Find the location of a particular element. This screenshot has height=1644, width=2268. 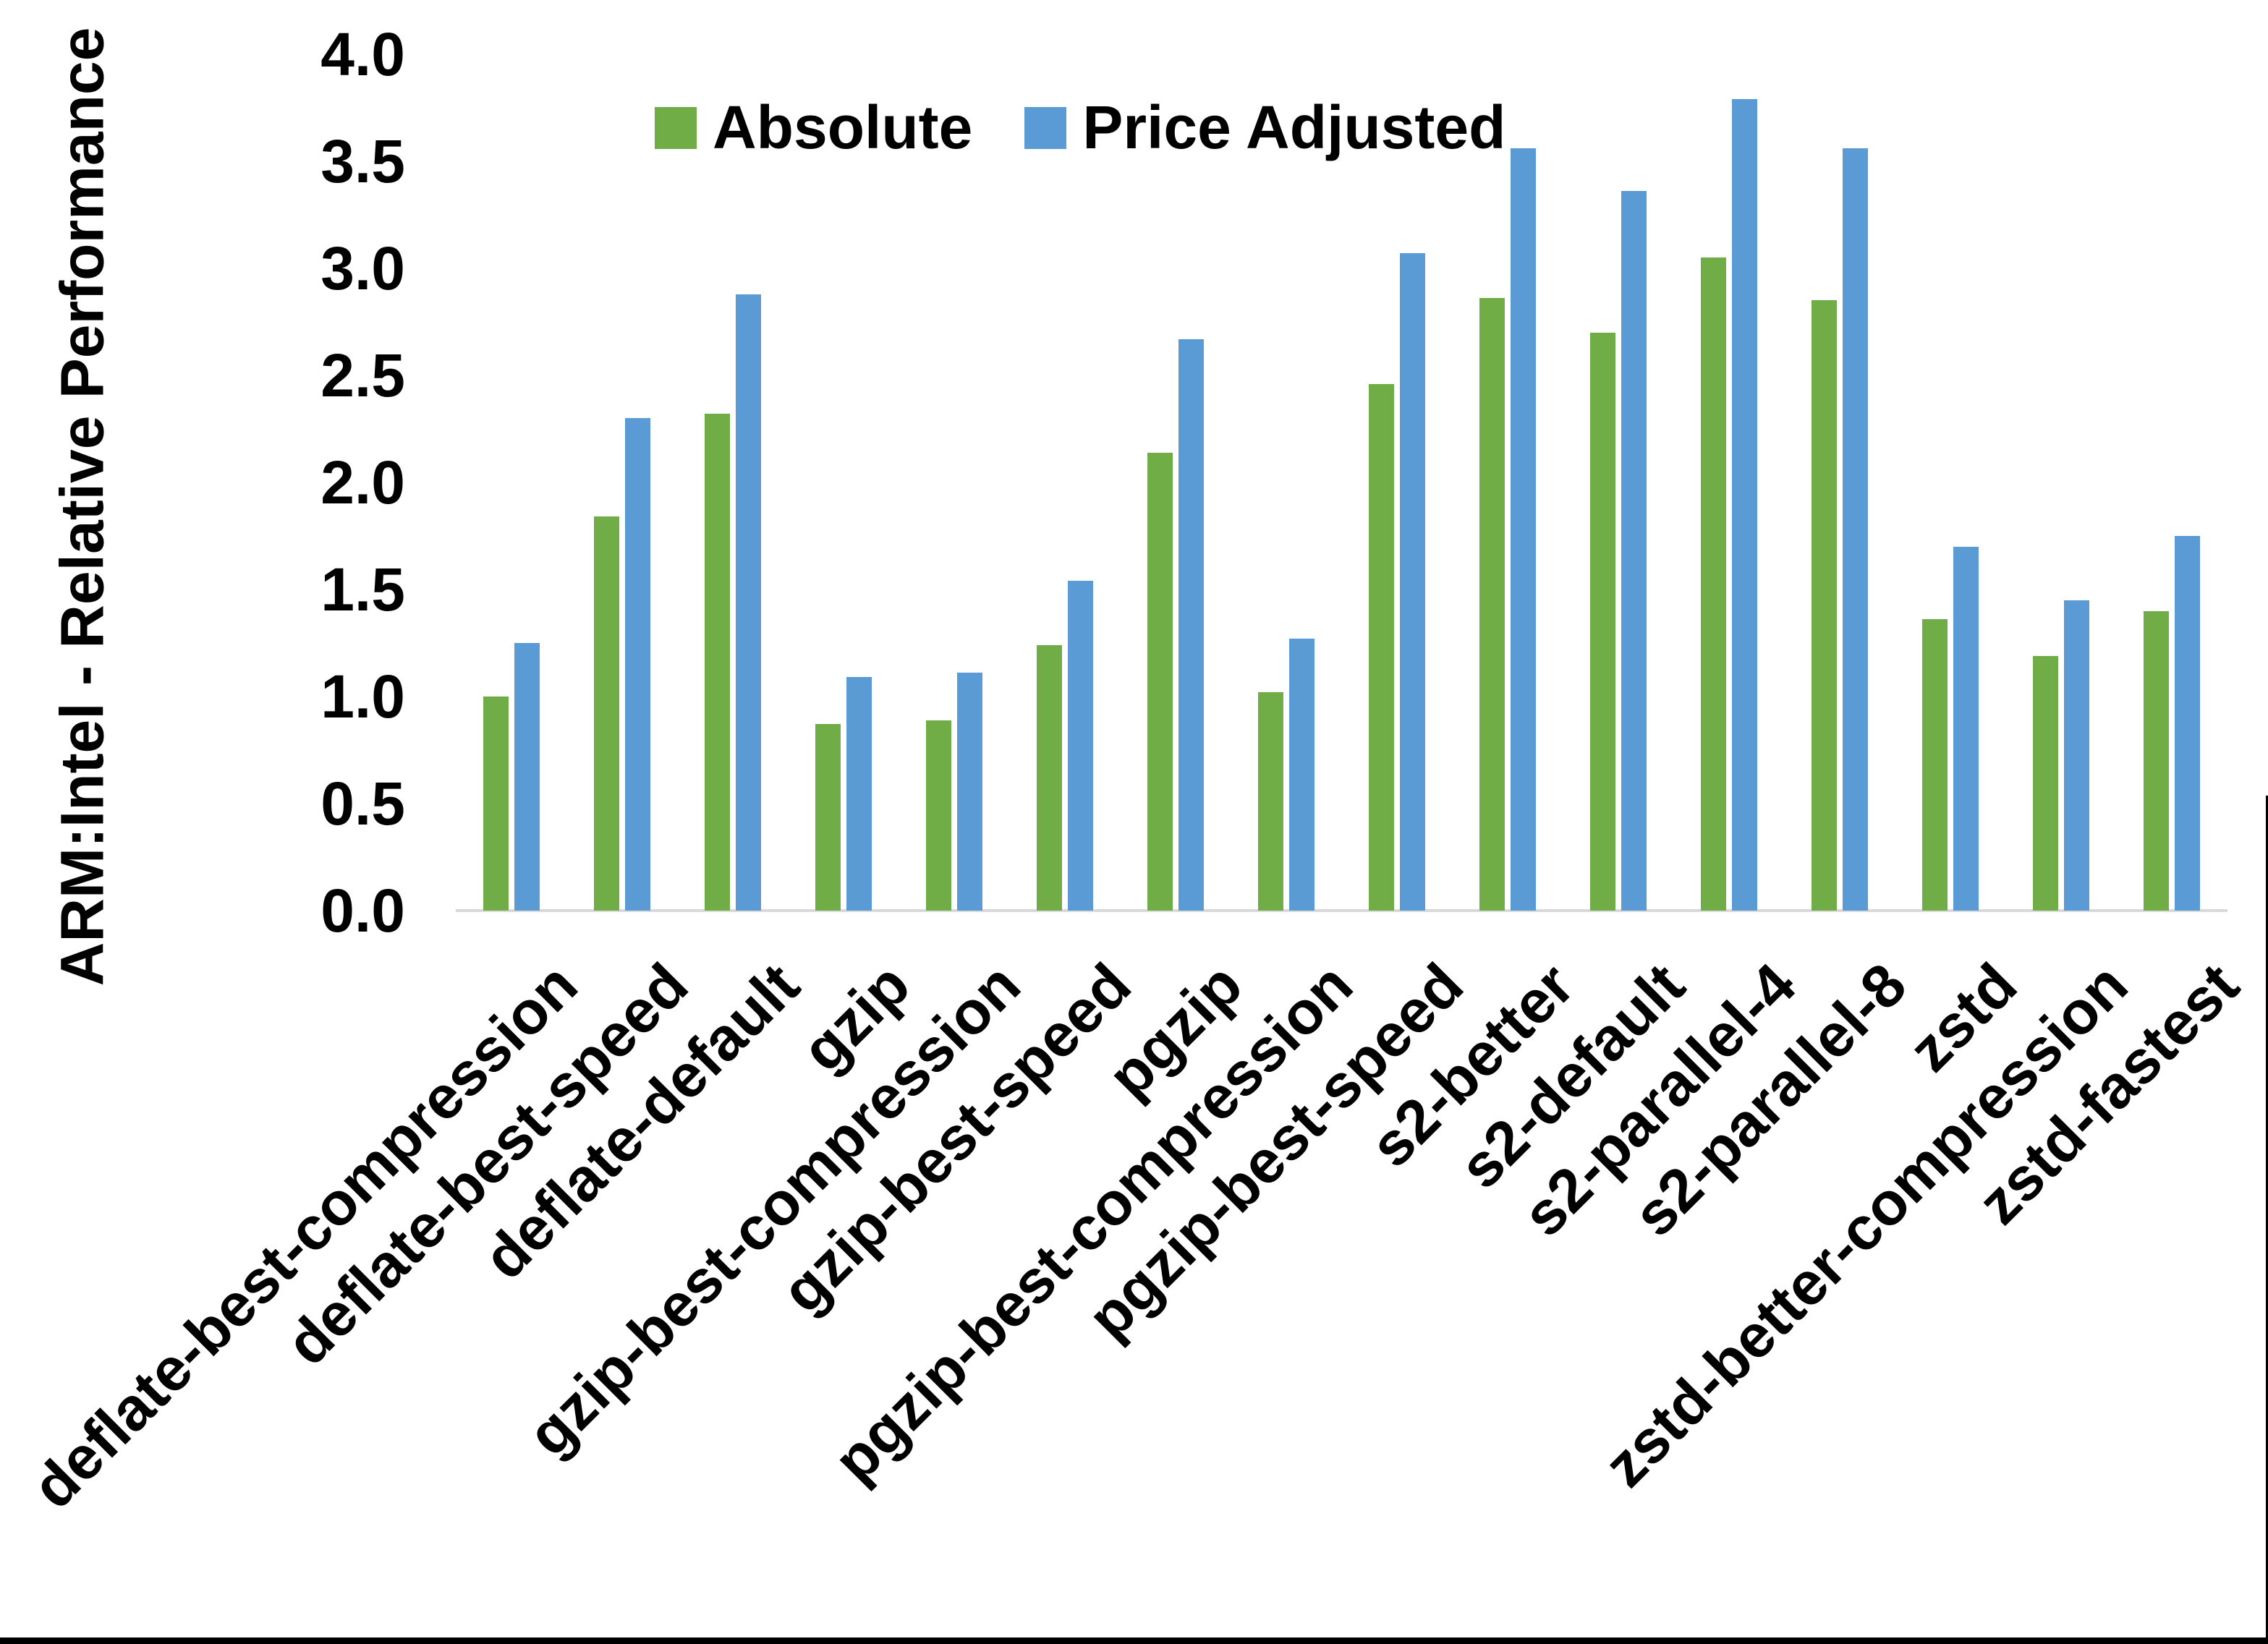

y-tick-label: 3.0 is located at coordinates (362, 268).